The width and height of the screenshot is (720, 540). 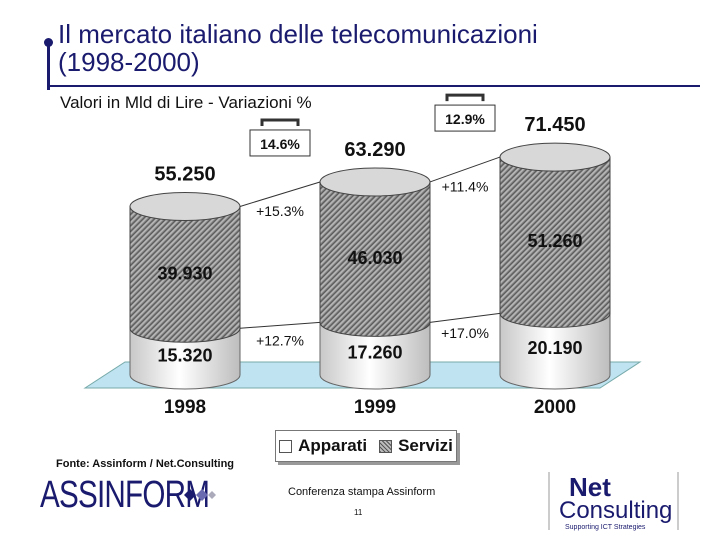 What do you see at coordinates (48, 65) in the screenshot?
I see `title-rule-vertical` at bounding box center [48, 65].